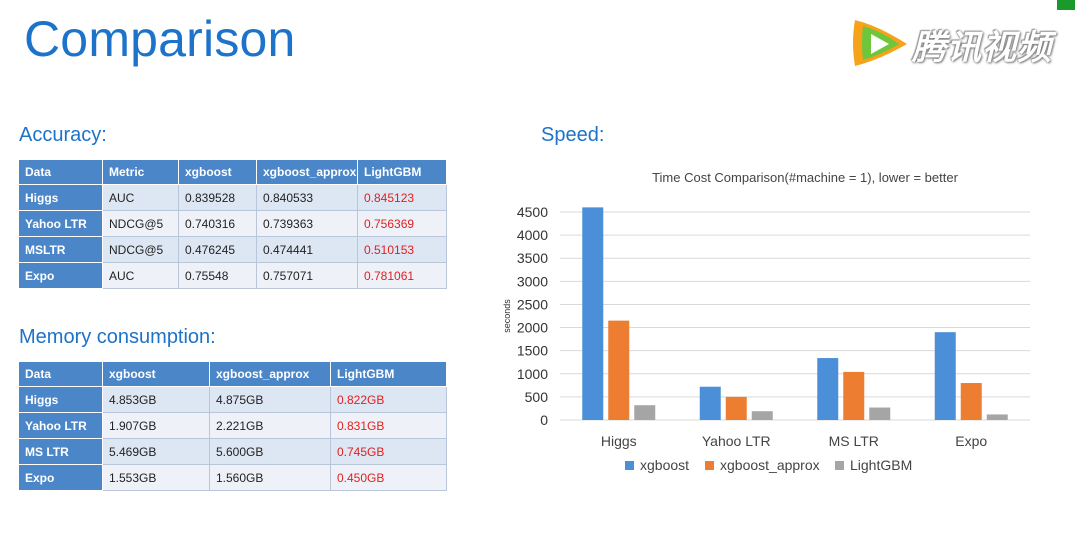 The height and width of the screenshot is (553, 1075). I want to click on table-row: Higgs AUC 0.839528 0.840533 0.845123, so click(232, 197).